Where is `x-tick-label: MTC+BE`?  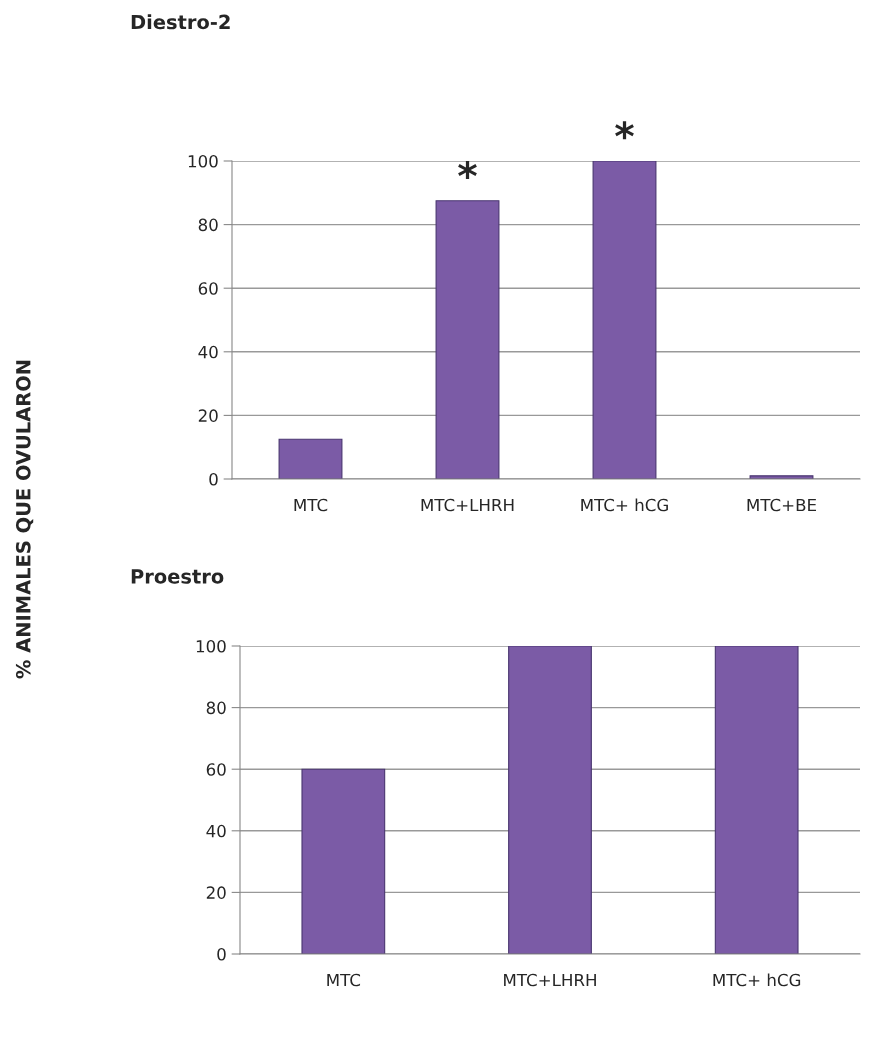 x-tick-label: MTC+BE is located at coordinates (782, 505).